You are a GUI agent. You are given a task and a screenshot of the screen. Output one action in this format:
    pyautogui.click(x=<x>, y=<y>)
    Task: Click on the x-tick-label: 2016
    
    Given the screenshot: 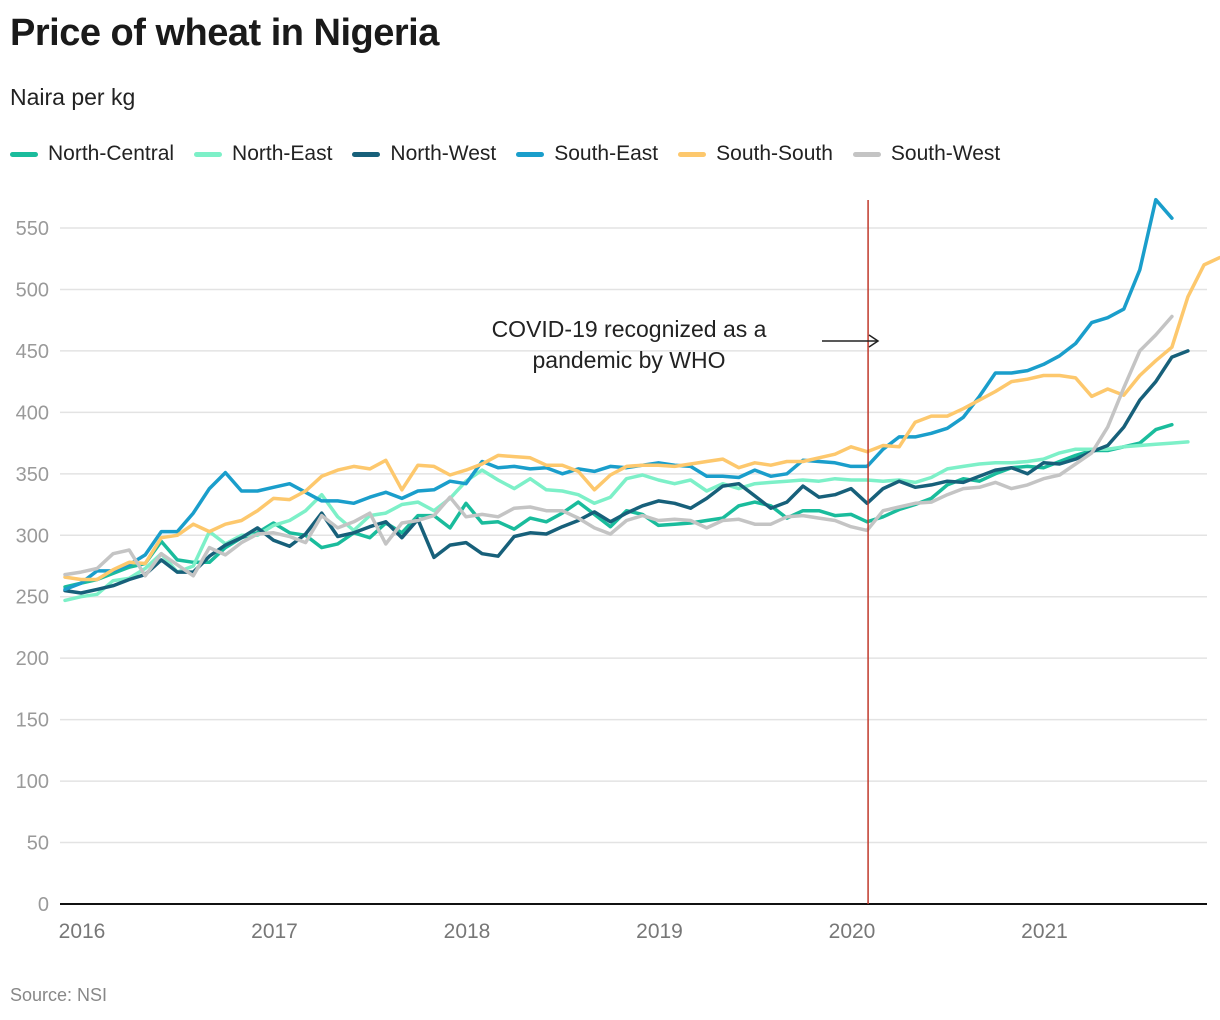 What is the action you would take?
    pyautogui.click(x=82, y=931)
    